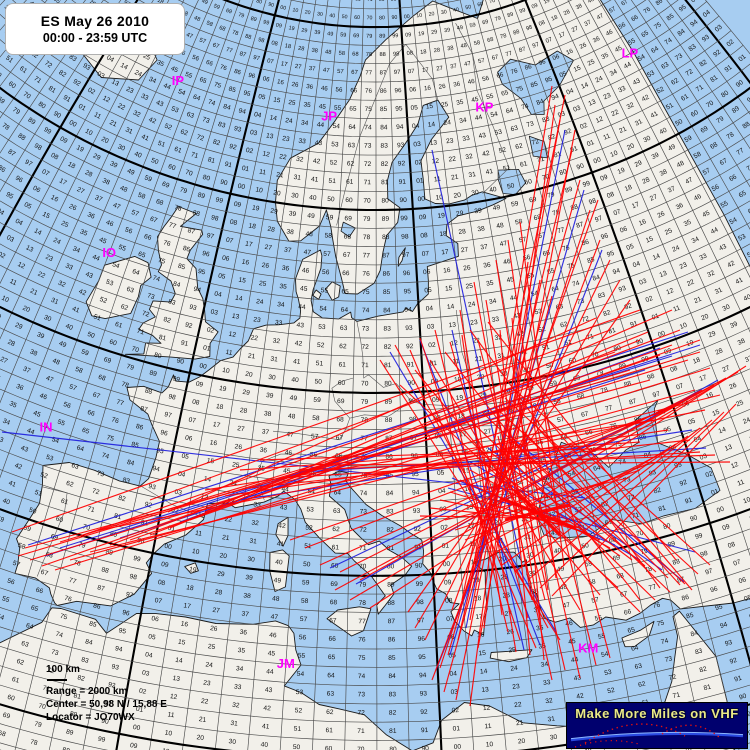 The width and height of the screenshot is (750, 750). I want to click on svg-text: 44, so click(320, 125).